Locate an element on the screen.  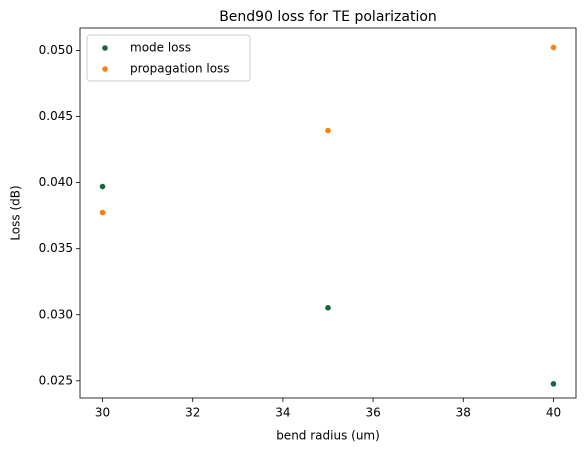
y-tick-label: 0.030 is located at coordinates (56, 314).